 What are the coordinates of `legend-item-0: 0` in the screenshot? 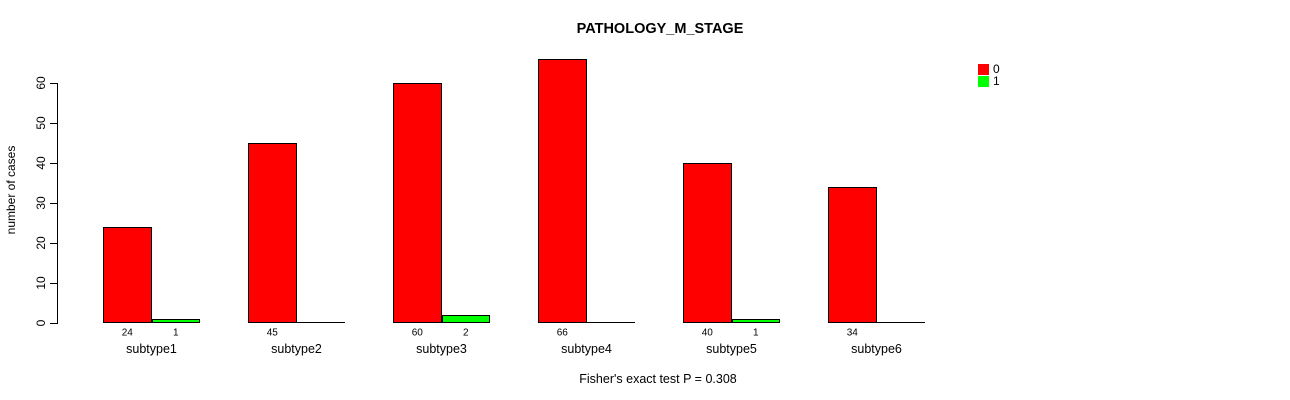 It's located at (989, 69).